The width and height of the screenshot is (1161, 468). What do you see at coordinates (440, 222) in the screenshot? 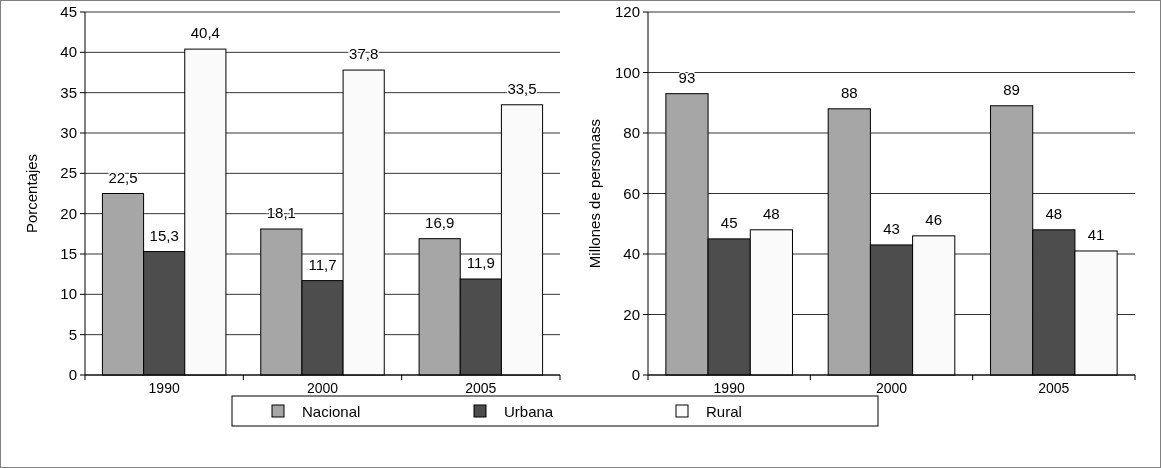
I see `data-label: 16,9` at bounding box center [440, 222].